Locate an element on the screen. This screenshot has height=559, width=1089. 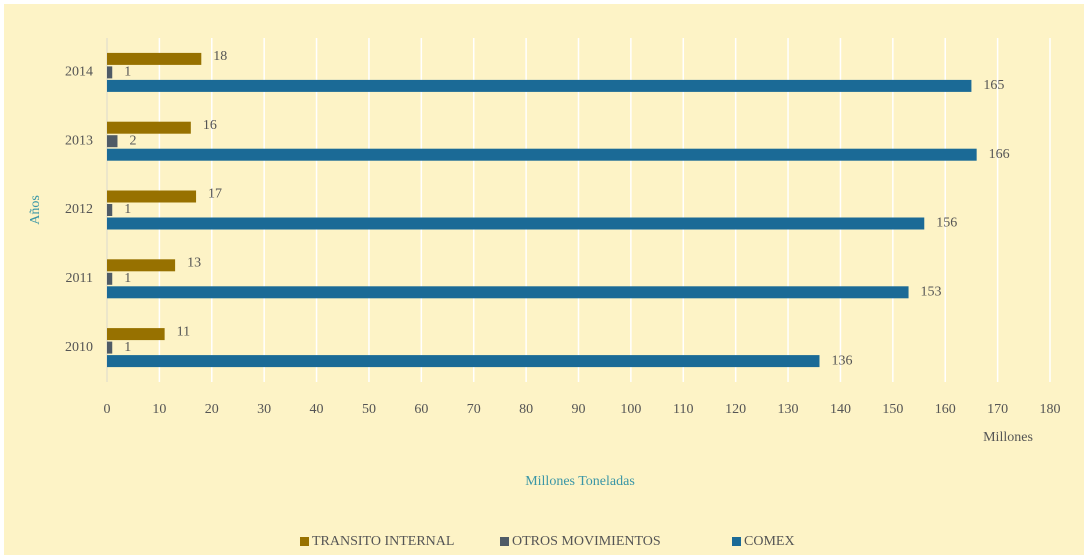
x-tick-label: 180 is located at coordinates (1050, 409).